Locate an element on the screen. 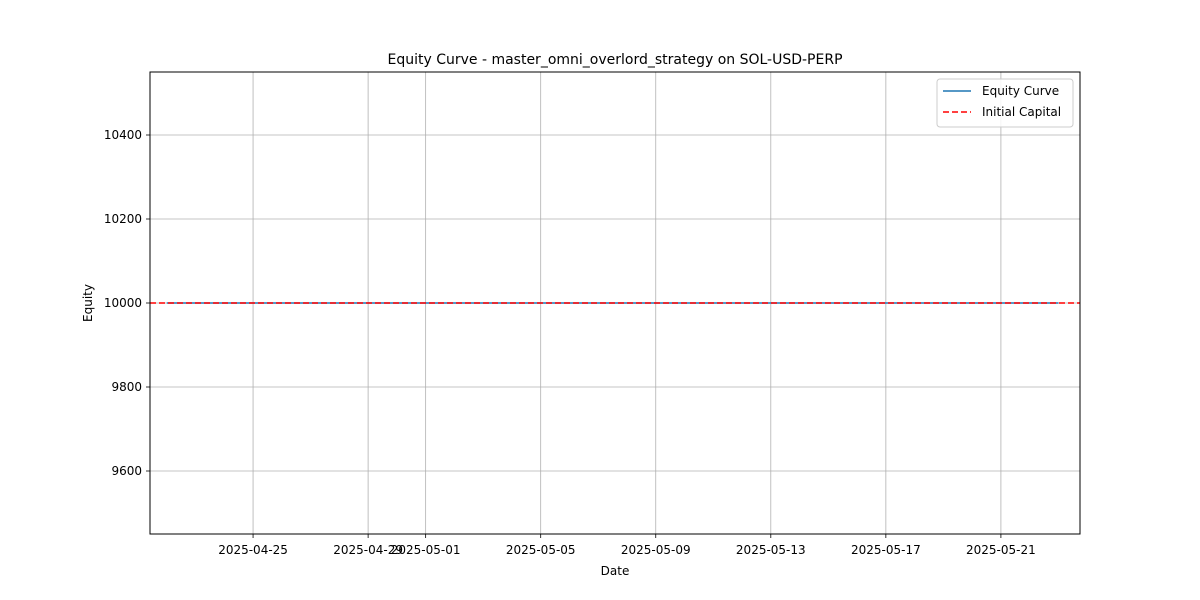  legend-label: Equity Curve is located at coordinates (1020, 91).